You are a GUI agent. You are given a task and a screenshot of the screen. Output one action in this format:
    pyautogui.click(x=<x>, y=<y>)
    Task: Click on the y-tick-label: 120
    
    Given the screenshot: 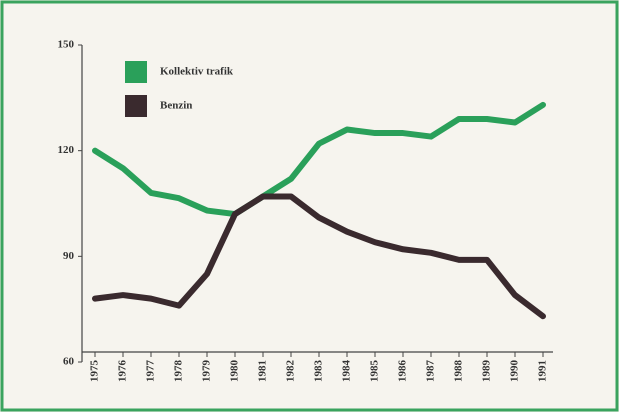 What is the action you would take?
    pyautogui.click(x=66, y=150)
    